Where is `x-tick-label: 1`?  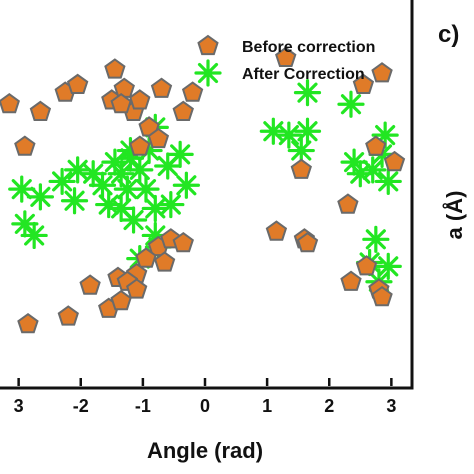
x-tick-label: 1 is located at coordinates (267, 406).